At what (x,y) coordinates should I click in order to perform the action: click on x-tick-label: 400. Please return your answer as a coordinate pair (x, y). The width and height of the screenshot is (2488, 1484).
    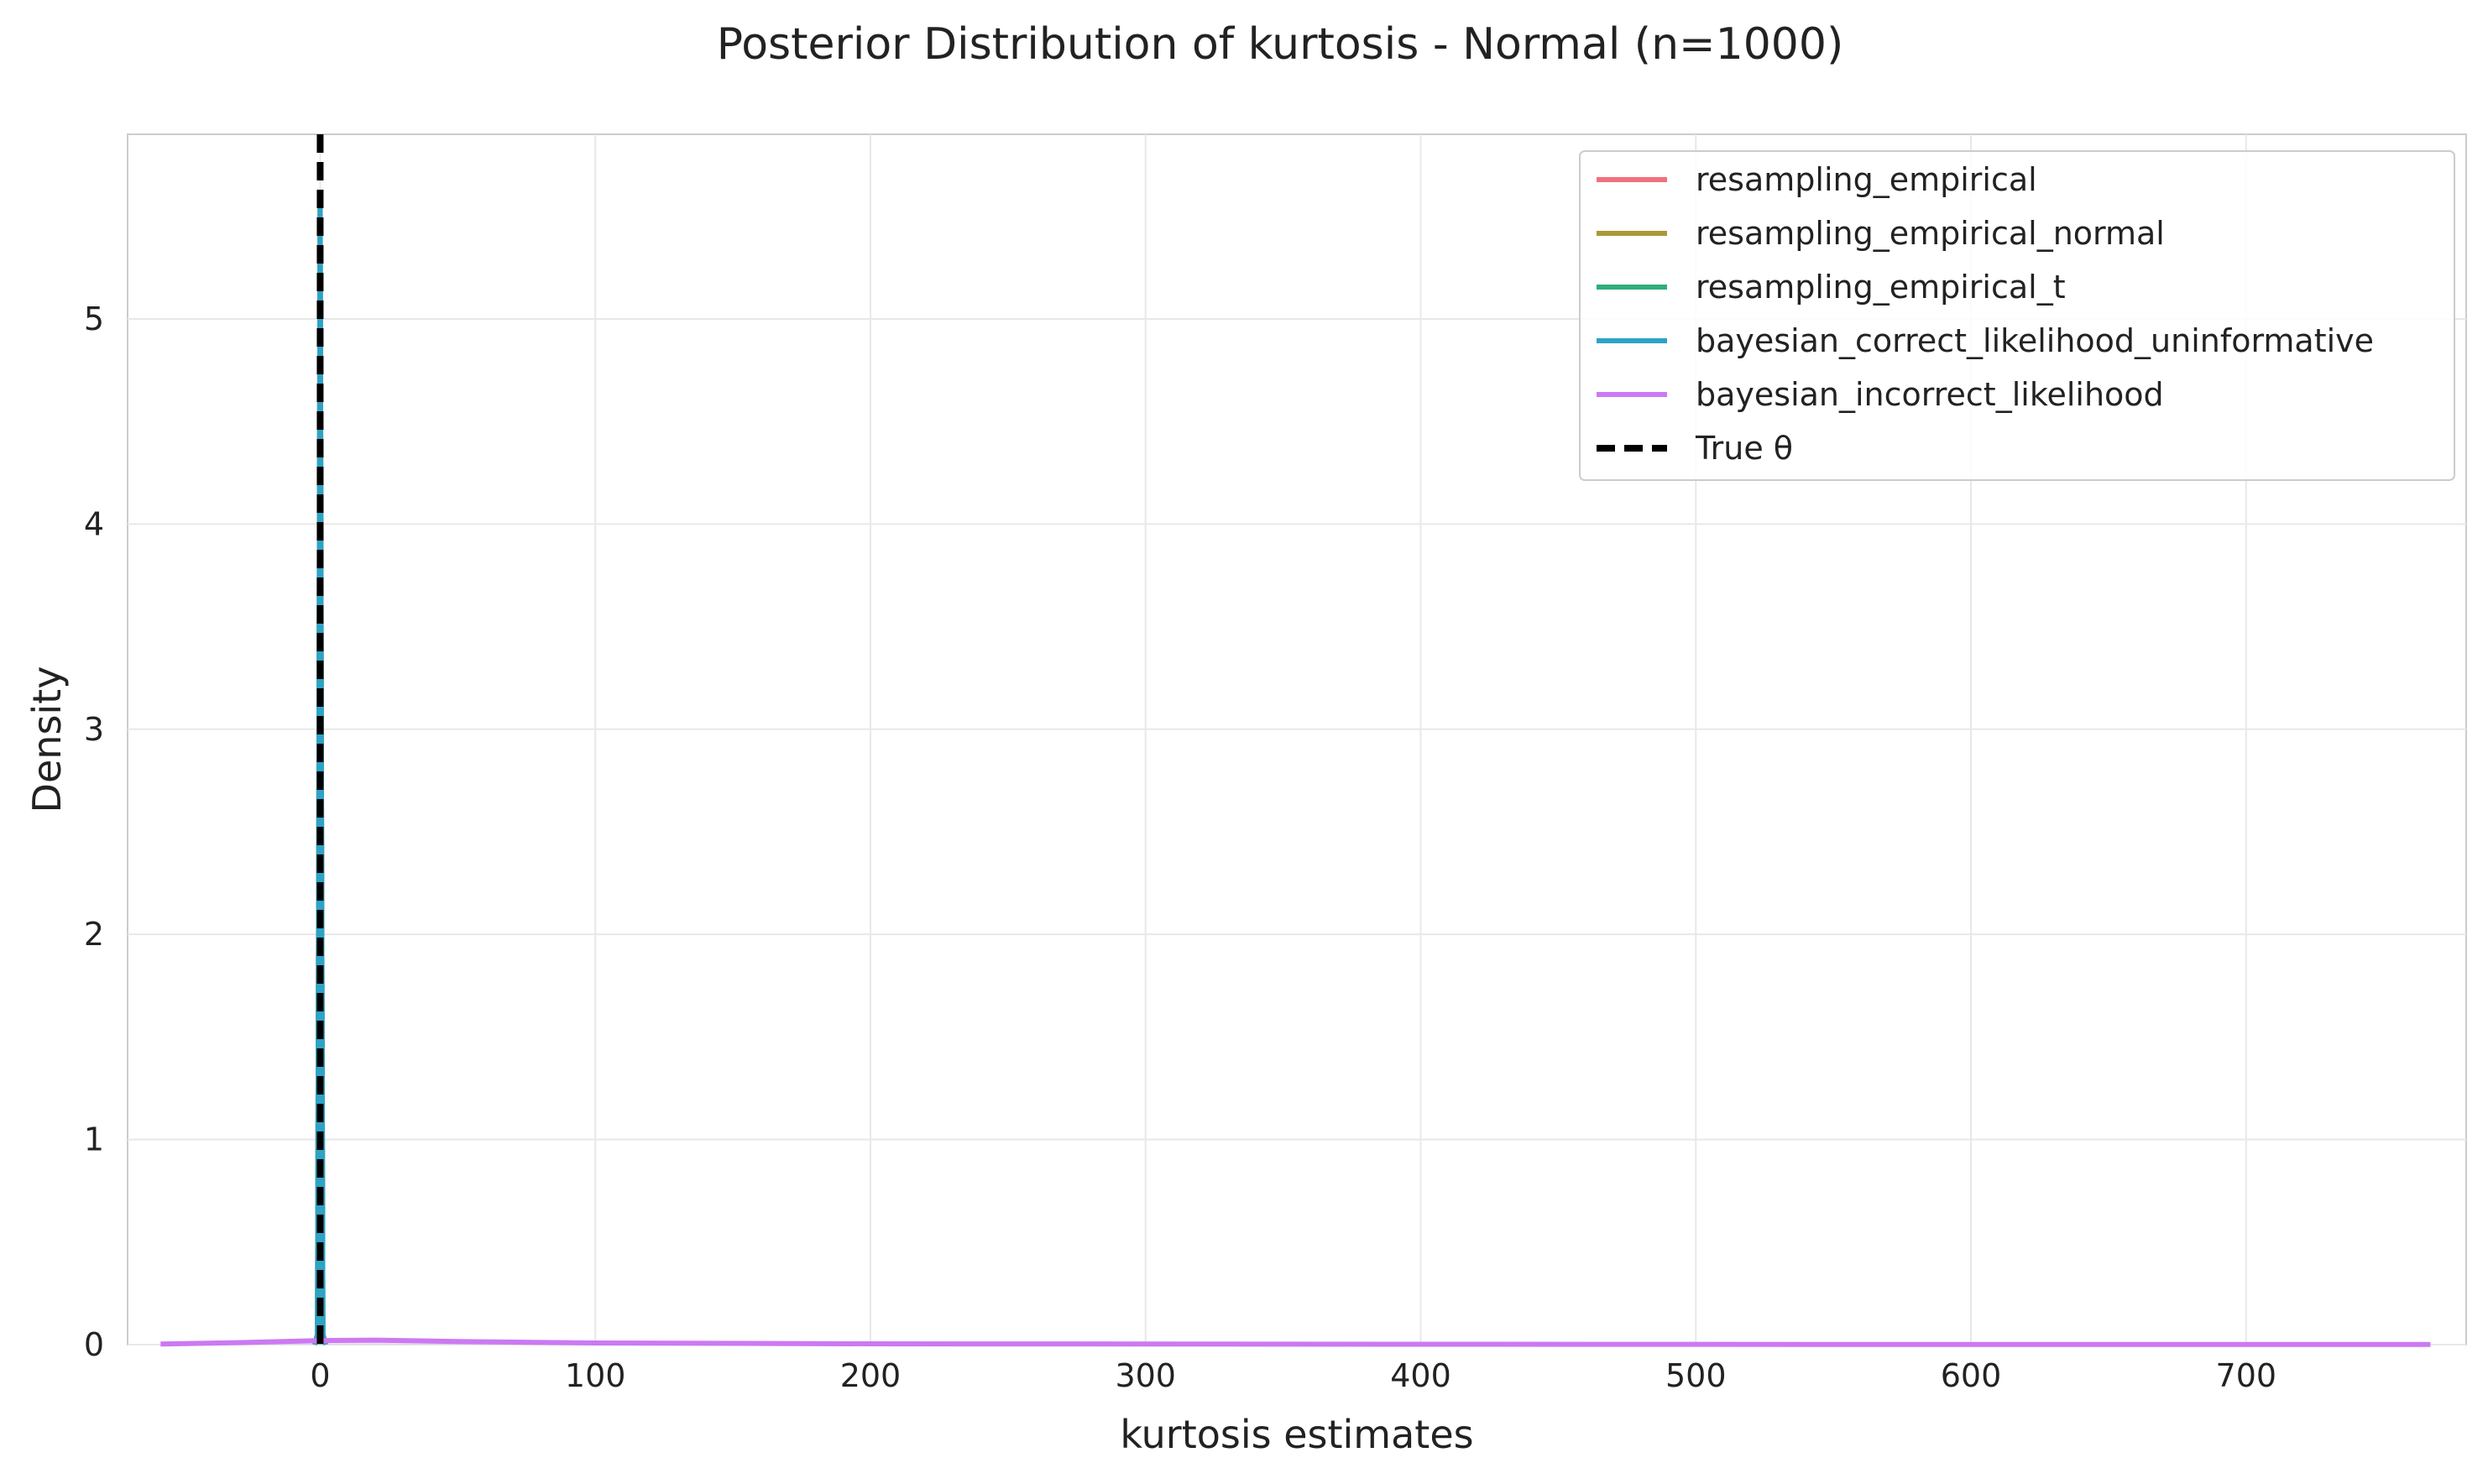
    Looking at the image, I should click on (1420, 1375).